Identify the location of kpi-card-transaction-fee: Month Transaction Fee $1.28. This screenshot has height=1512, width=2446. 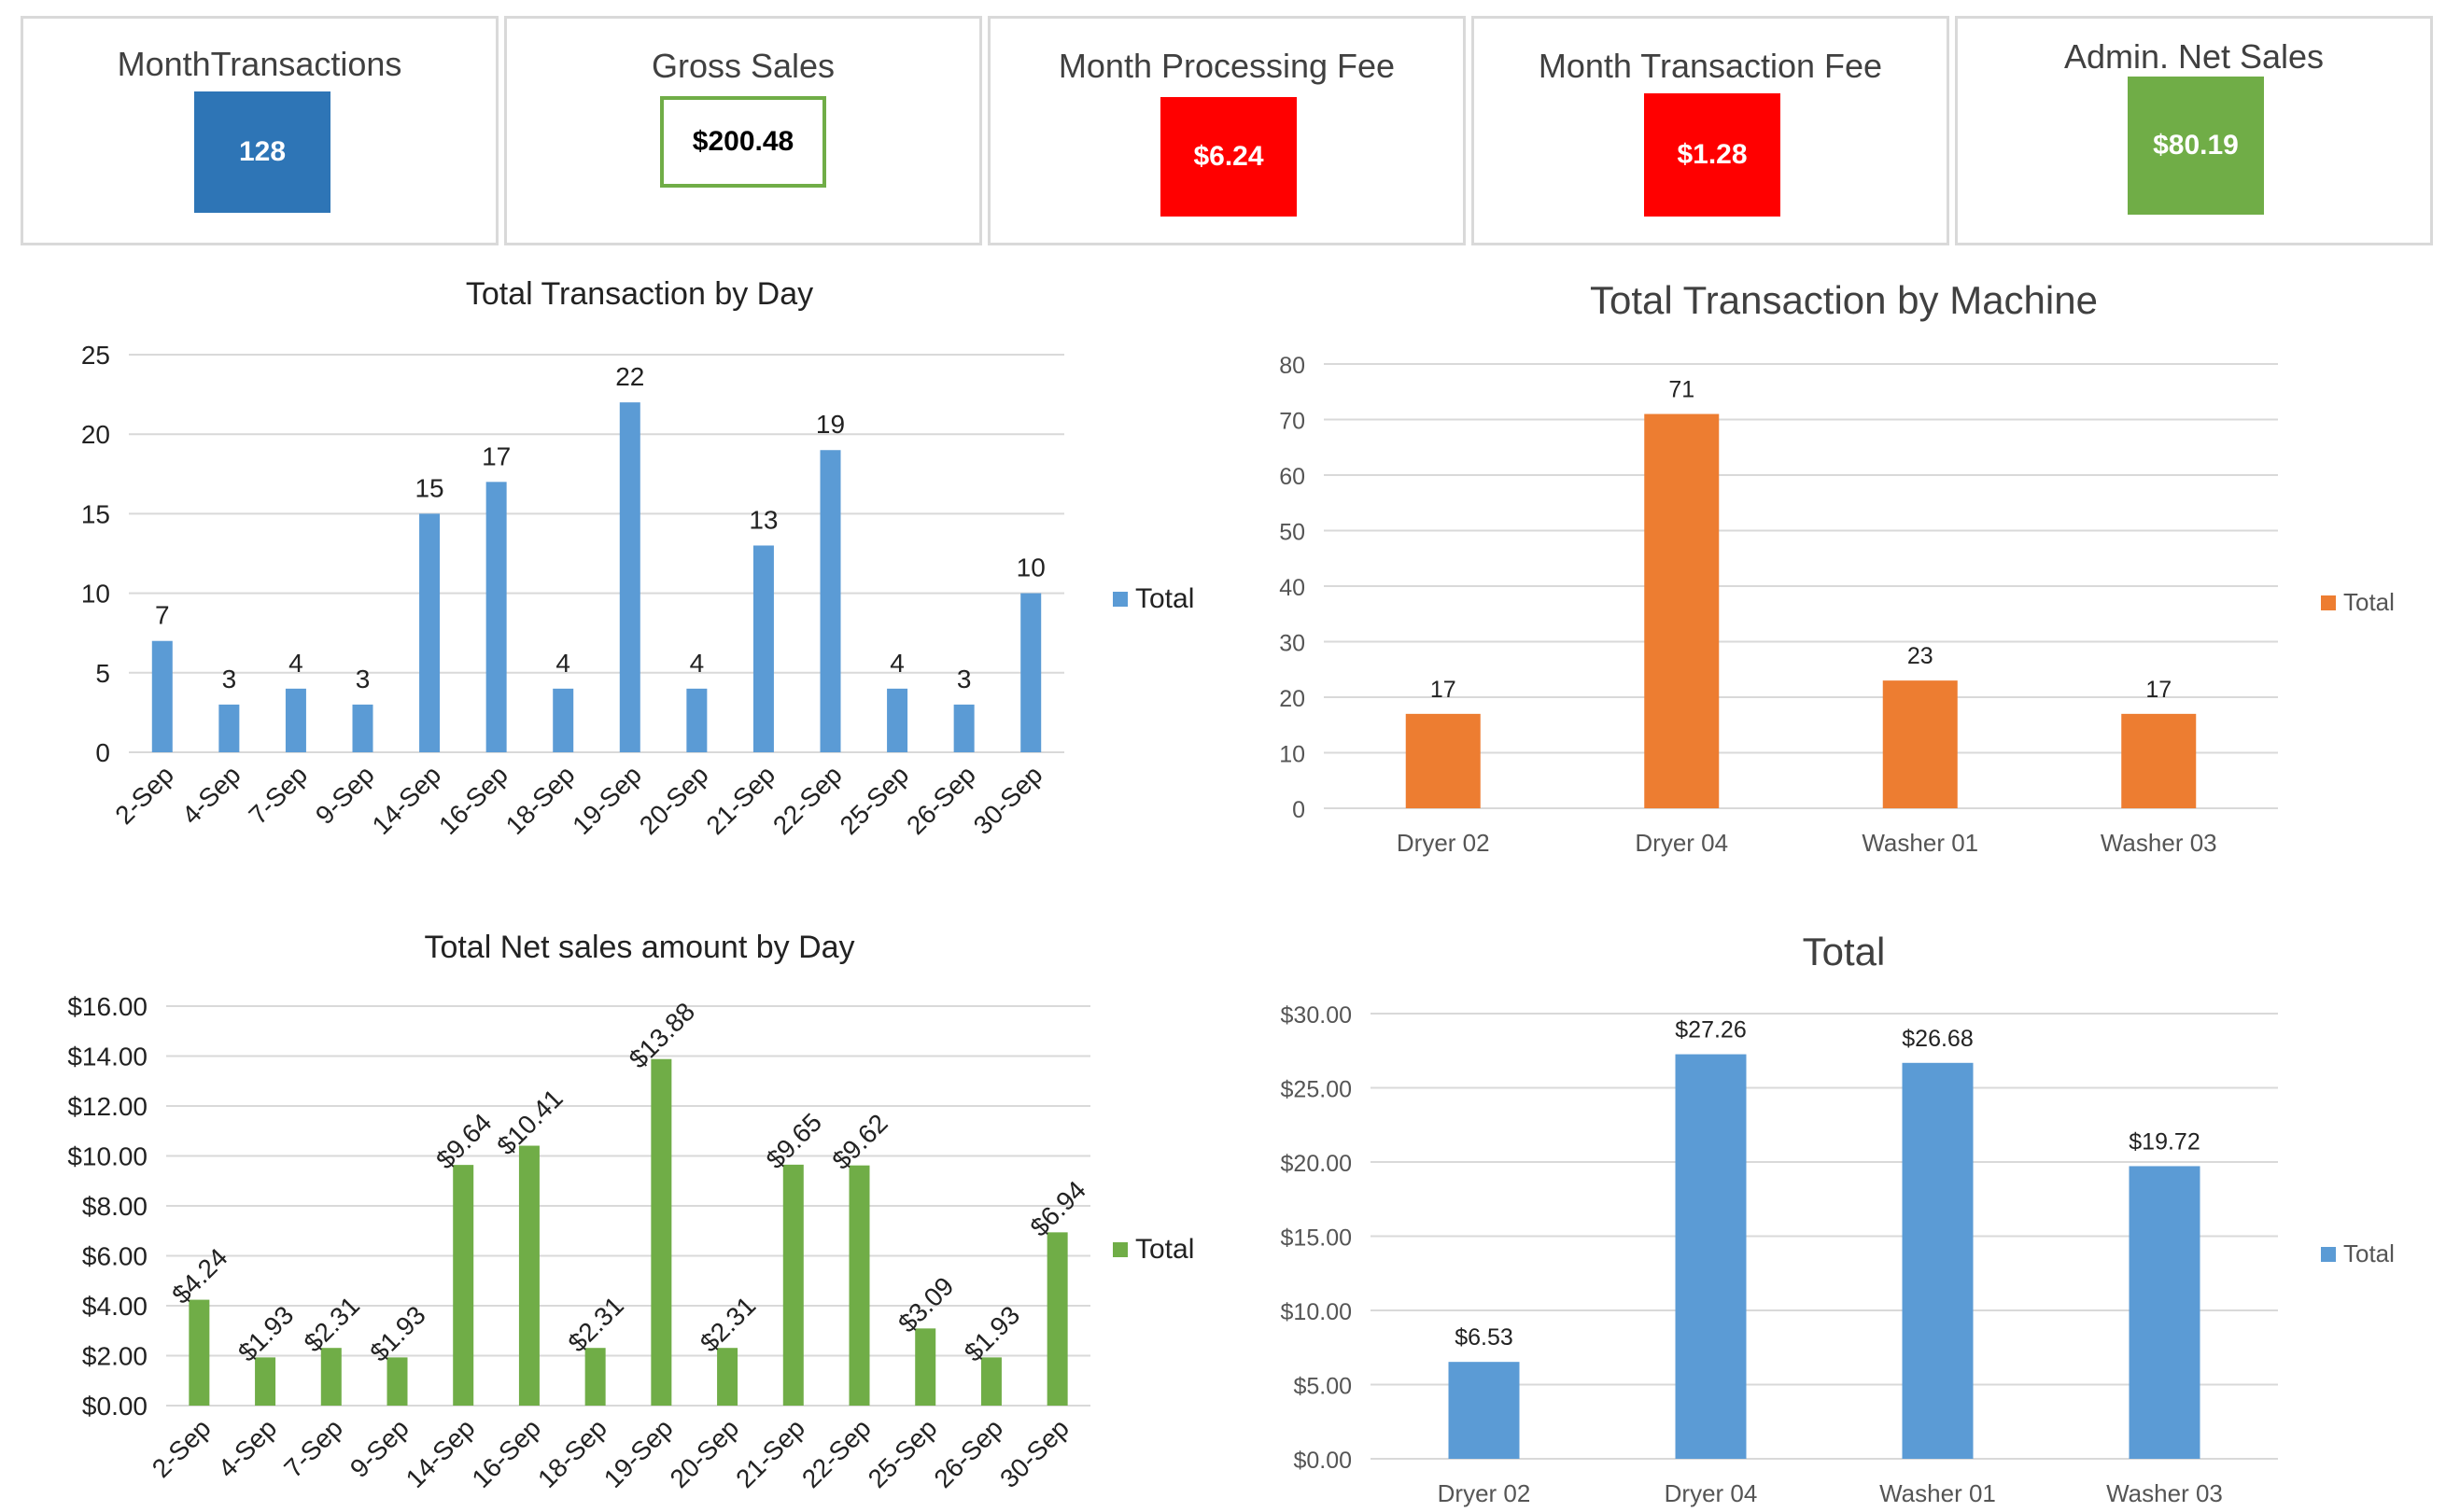
(1710, 130).